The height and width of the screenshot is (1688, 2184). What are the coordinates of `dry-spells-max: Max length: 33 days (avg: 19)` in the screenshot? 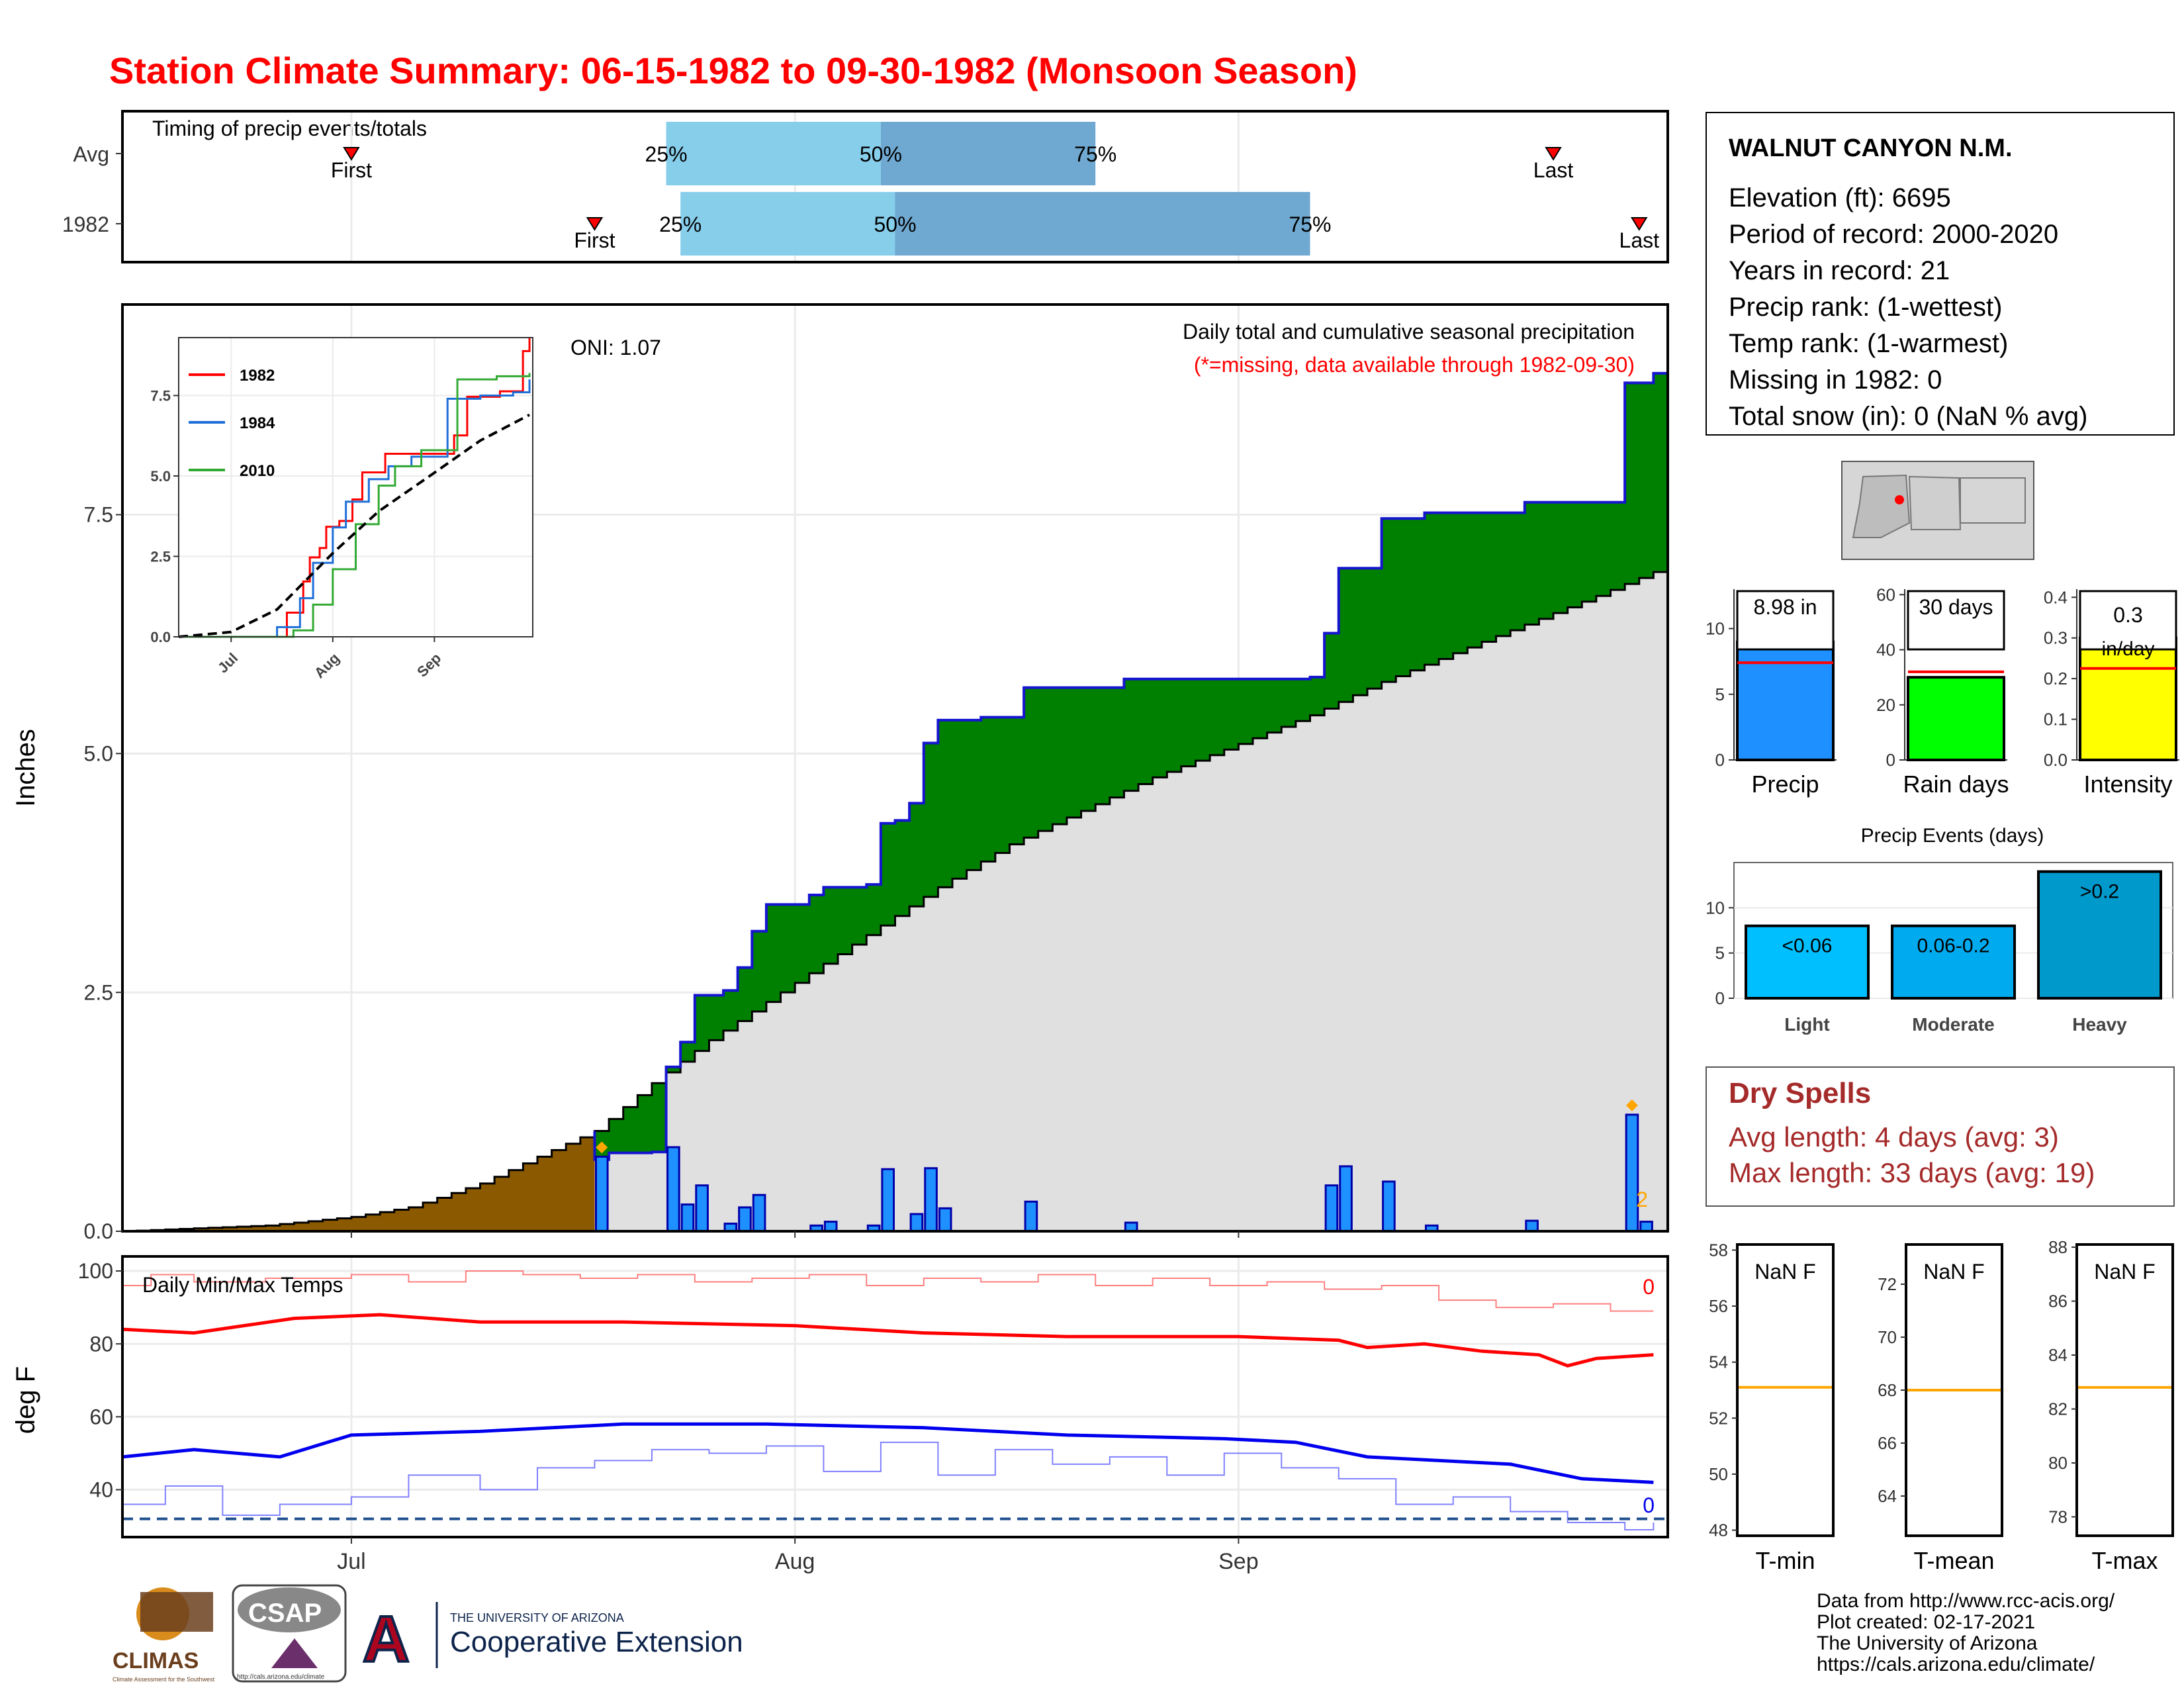 It's located at (1912, 1172).